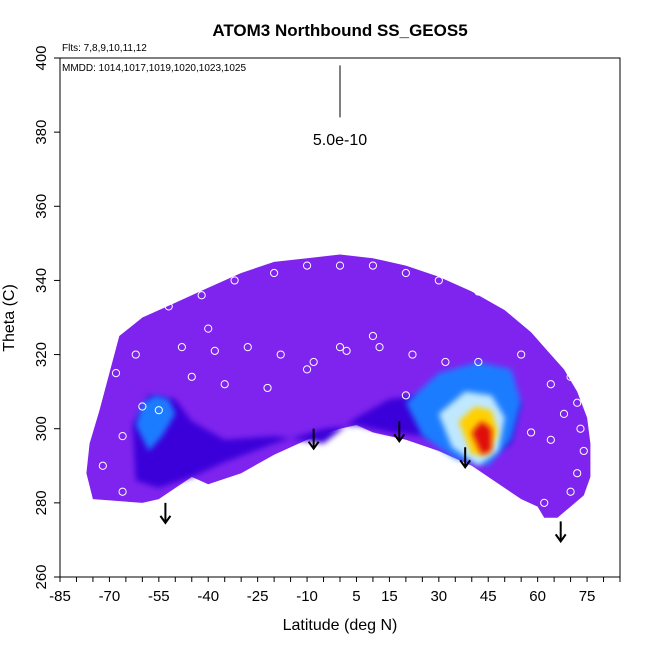 This screenshot has width=650, height=655. Describe the element at coordinates (307, 596) in the screenshot. I see `x-tick-label: -10` at that location.